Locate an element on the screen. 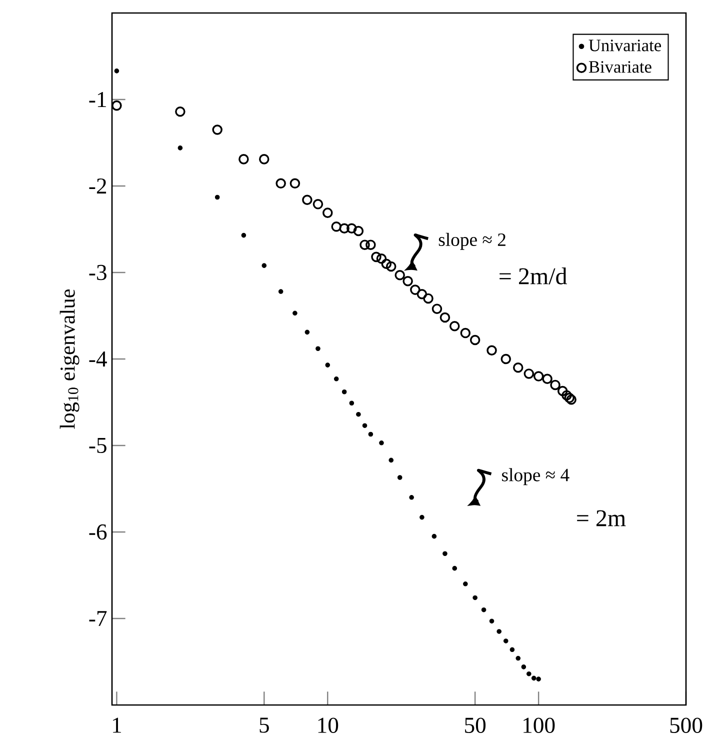  y-axis-title: log$_{10}$ eigenvalue is located at coordinates (70, 359).